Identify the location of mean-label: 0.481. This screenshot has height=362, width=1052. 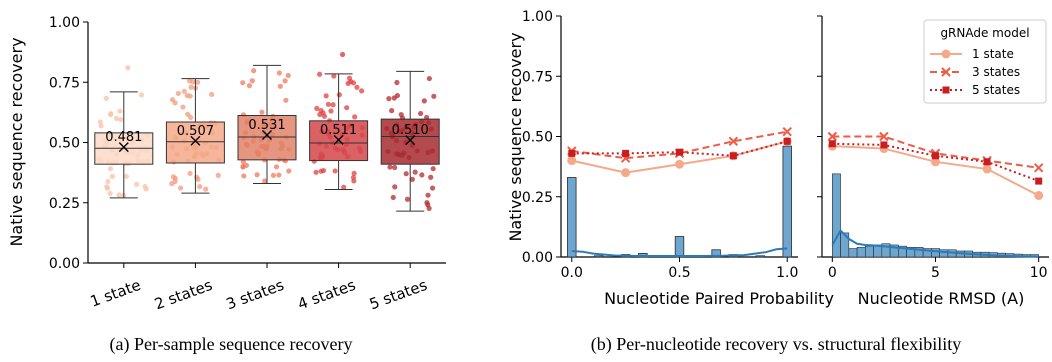
(123, 137).